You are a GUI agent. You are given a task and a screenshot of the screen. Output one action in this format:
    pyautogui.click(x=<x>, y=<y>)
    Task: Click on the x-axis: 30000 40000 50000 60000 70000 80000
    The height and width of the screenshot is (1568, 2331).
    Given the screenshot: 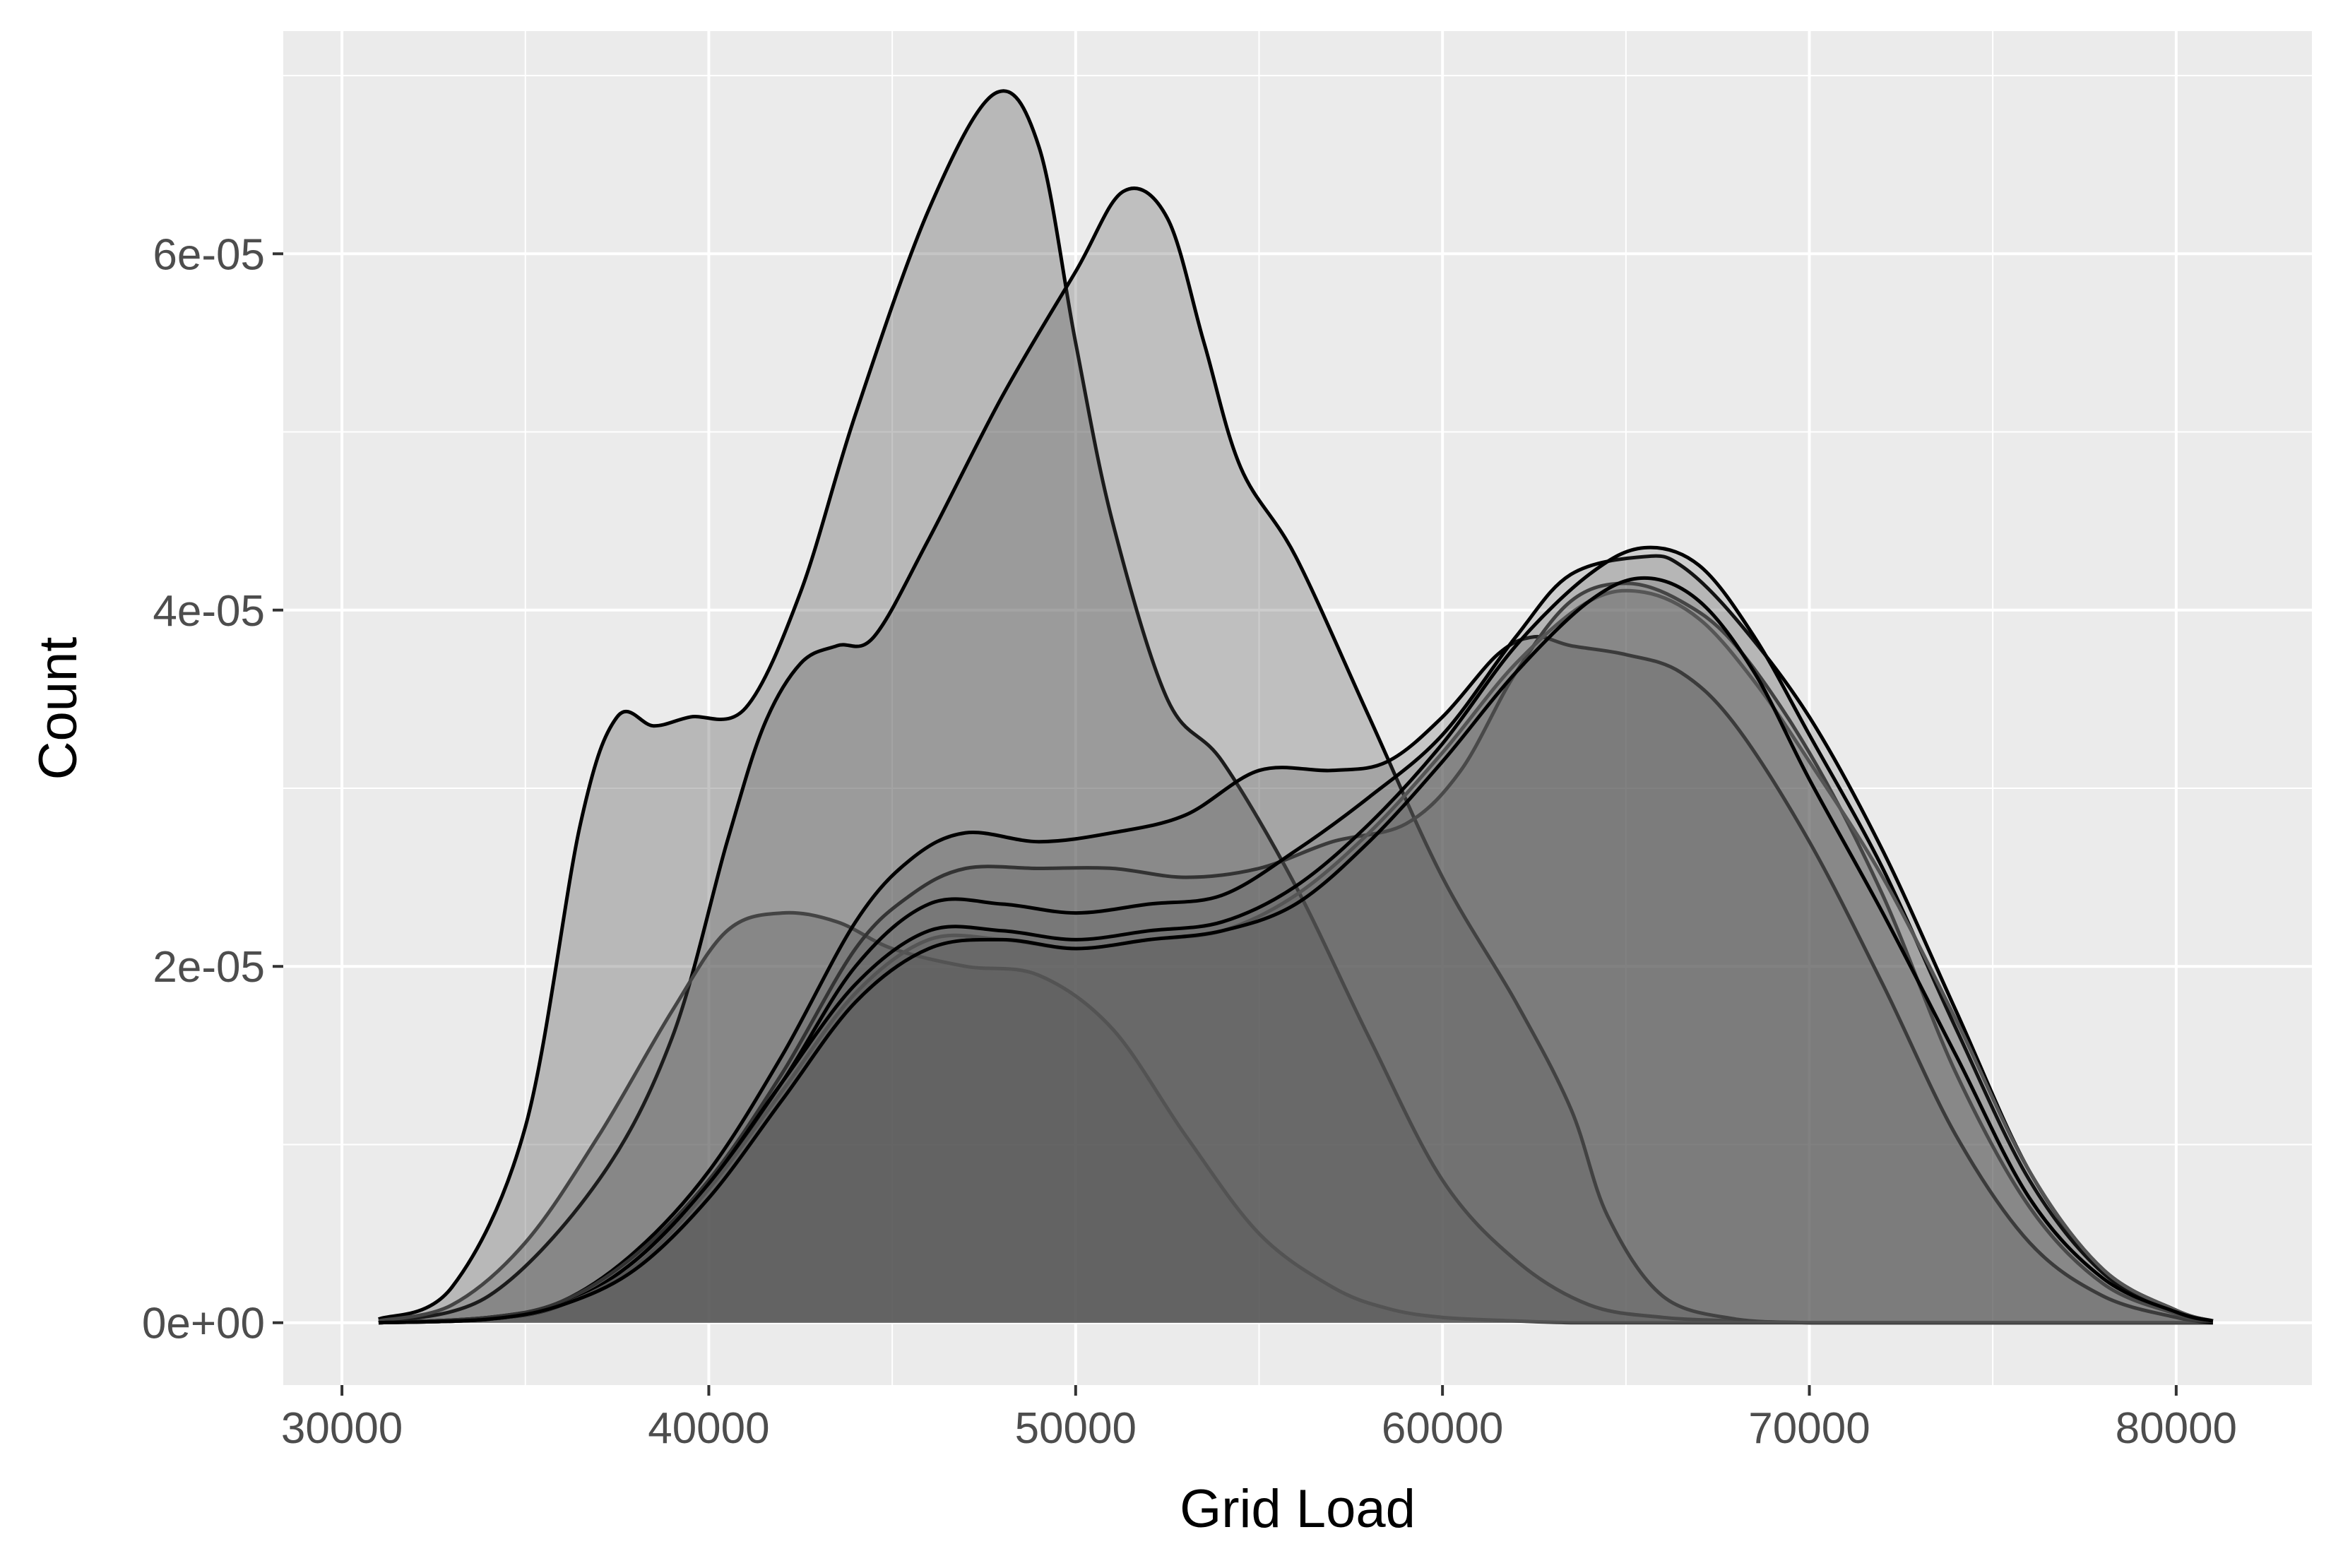 What is the action you would take?
    pyautogui.click(x=1259, y=1419)
    